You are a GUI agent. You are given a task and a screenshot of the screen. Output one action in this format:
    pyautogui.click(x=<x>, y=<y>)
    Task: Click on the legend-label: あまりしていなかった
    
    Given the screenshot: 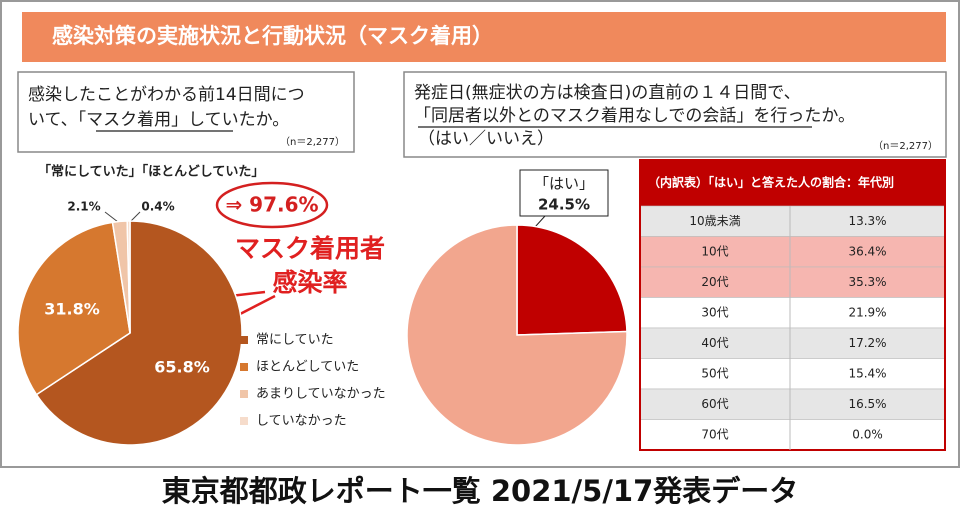 What is the action you would take?
    pyautogui.click(x=321, y=394)
    